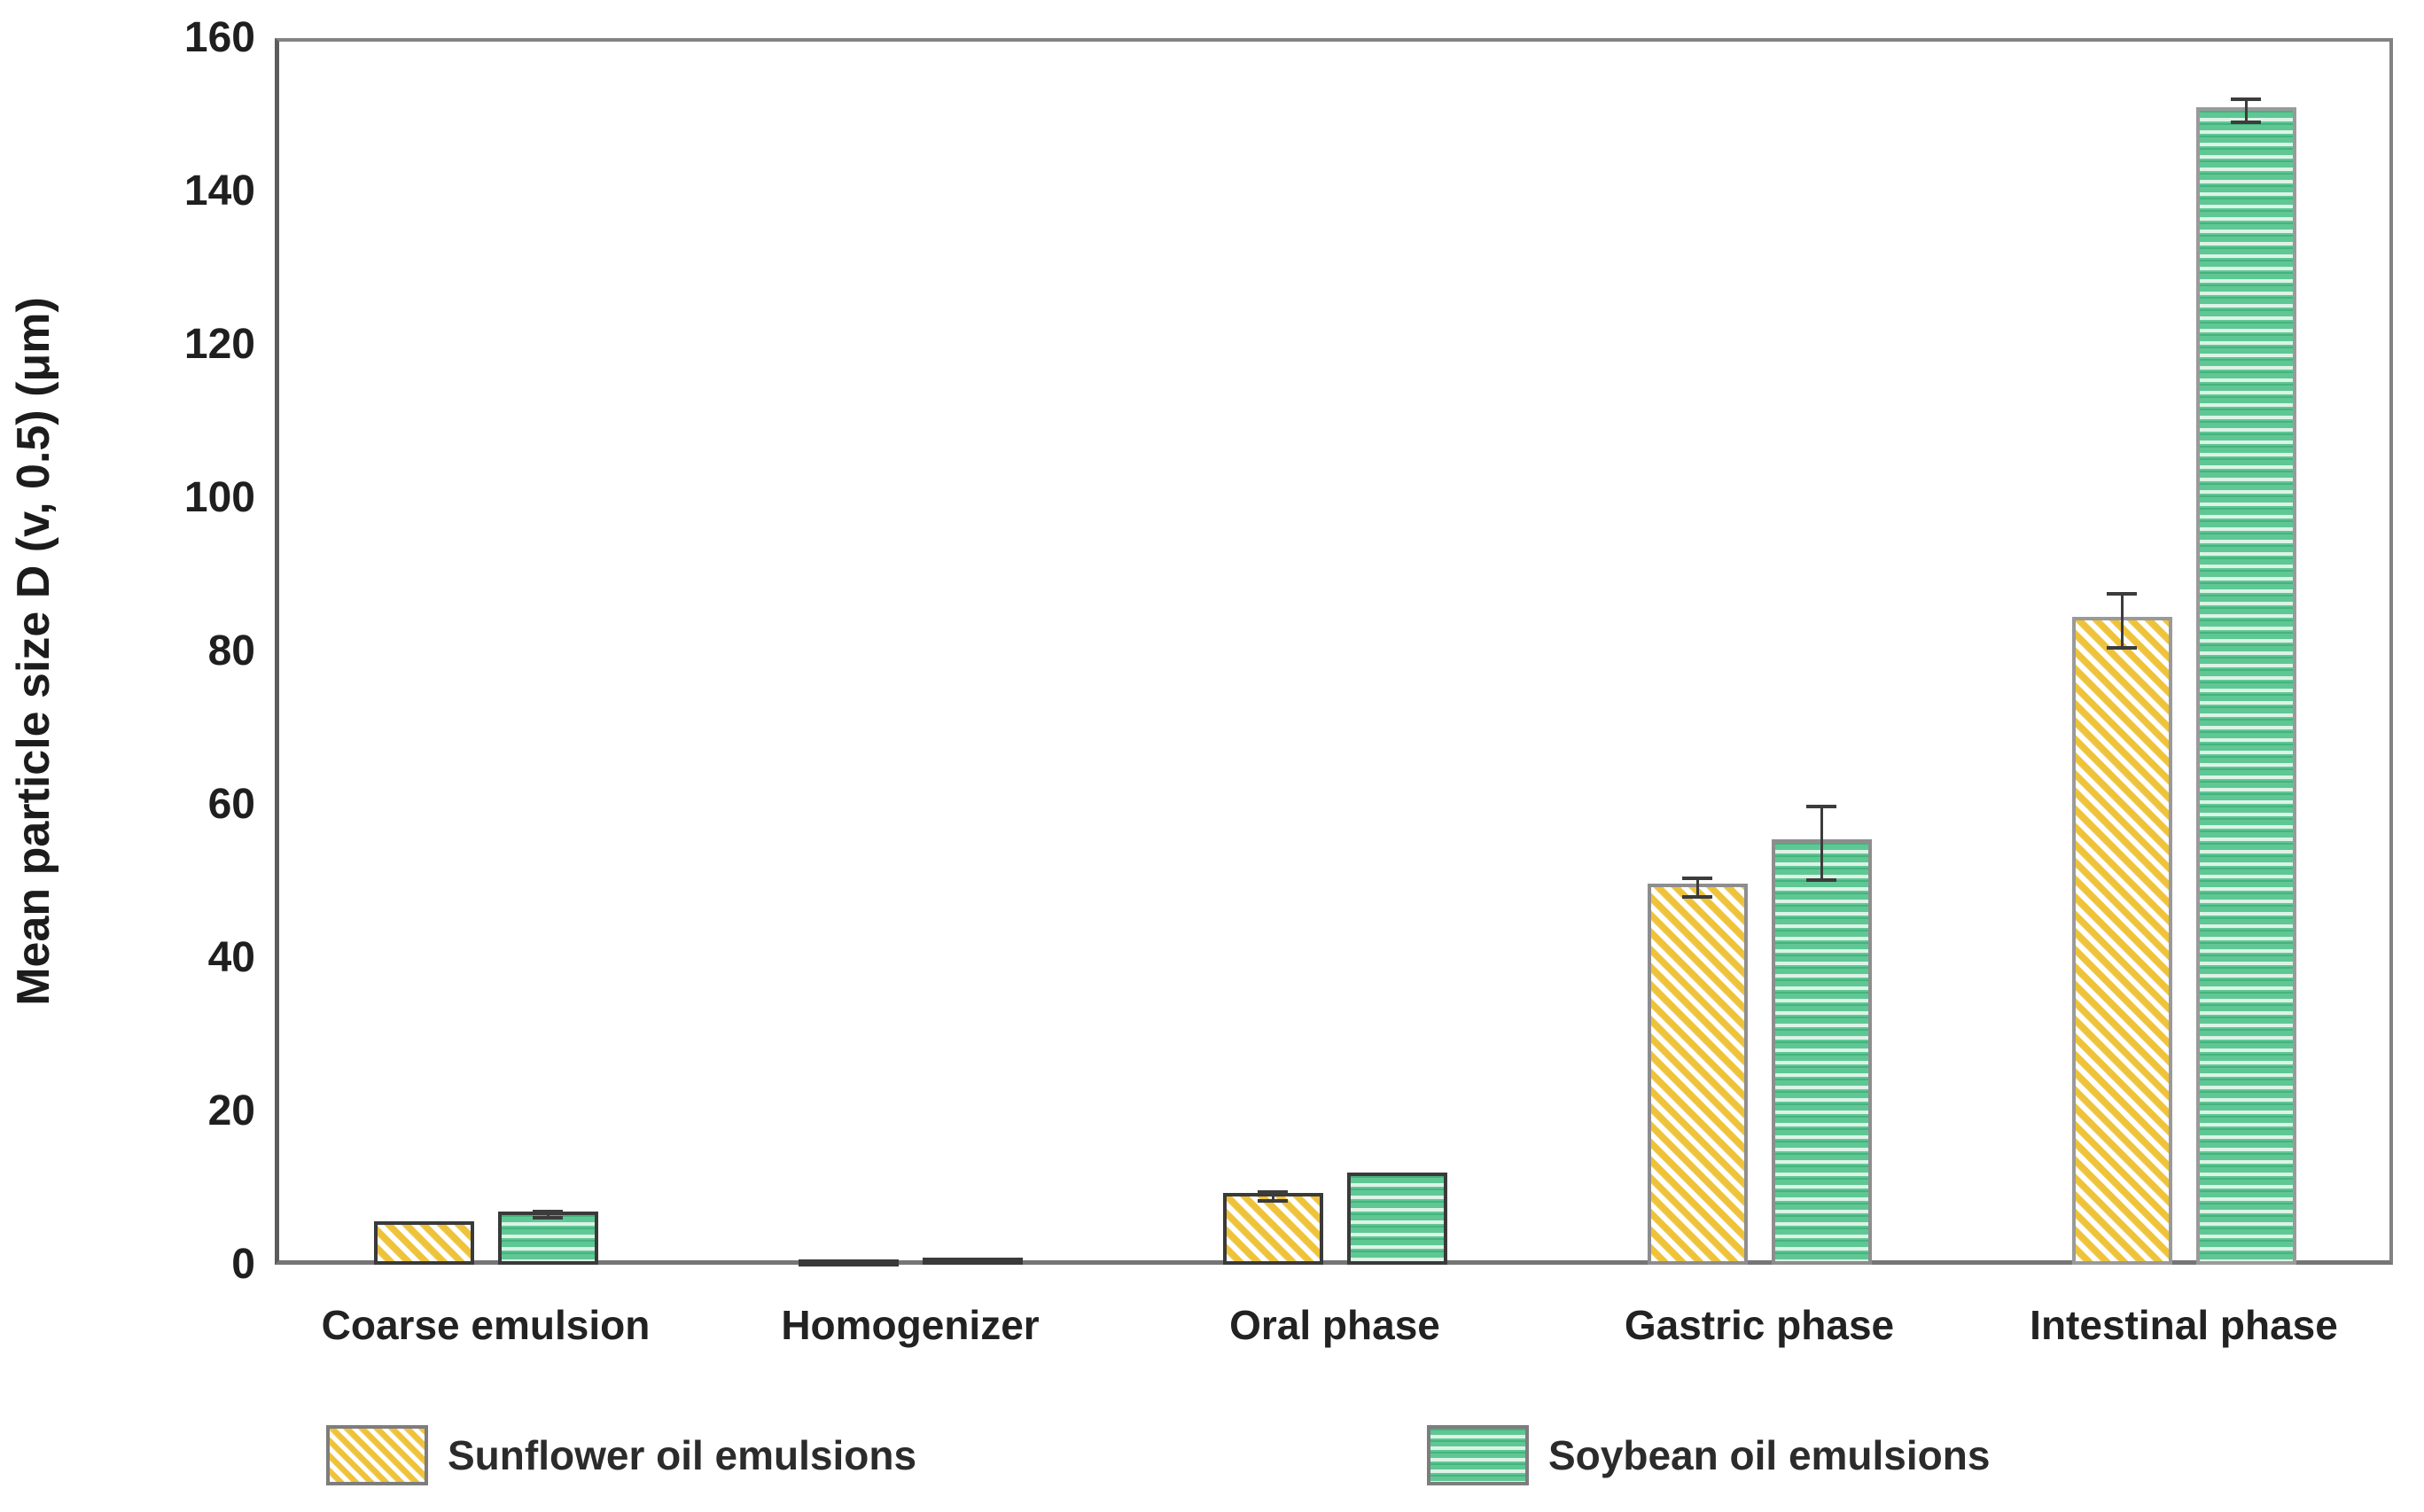 The image size is (2424, 1512). What do you see at coordinates (219, 37) in the screenshot?
I see `y-tick-label: 160` at bounding box center [219, 37].